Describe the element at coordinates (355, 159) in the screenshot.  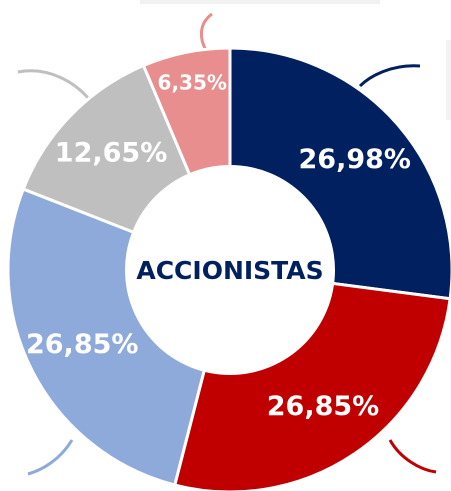
I see `value-label: 26,98%` at that location.